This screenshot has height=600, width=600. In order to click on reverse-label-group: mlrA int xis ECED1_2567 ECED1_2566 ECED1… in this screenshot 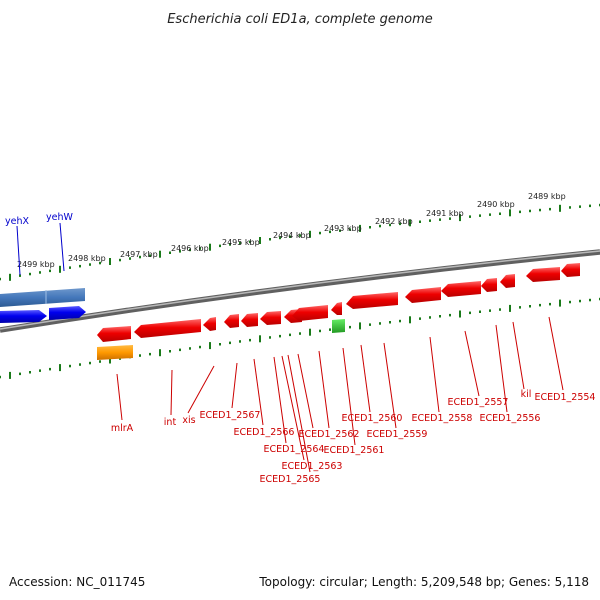, I will do `click(353, 437)`.